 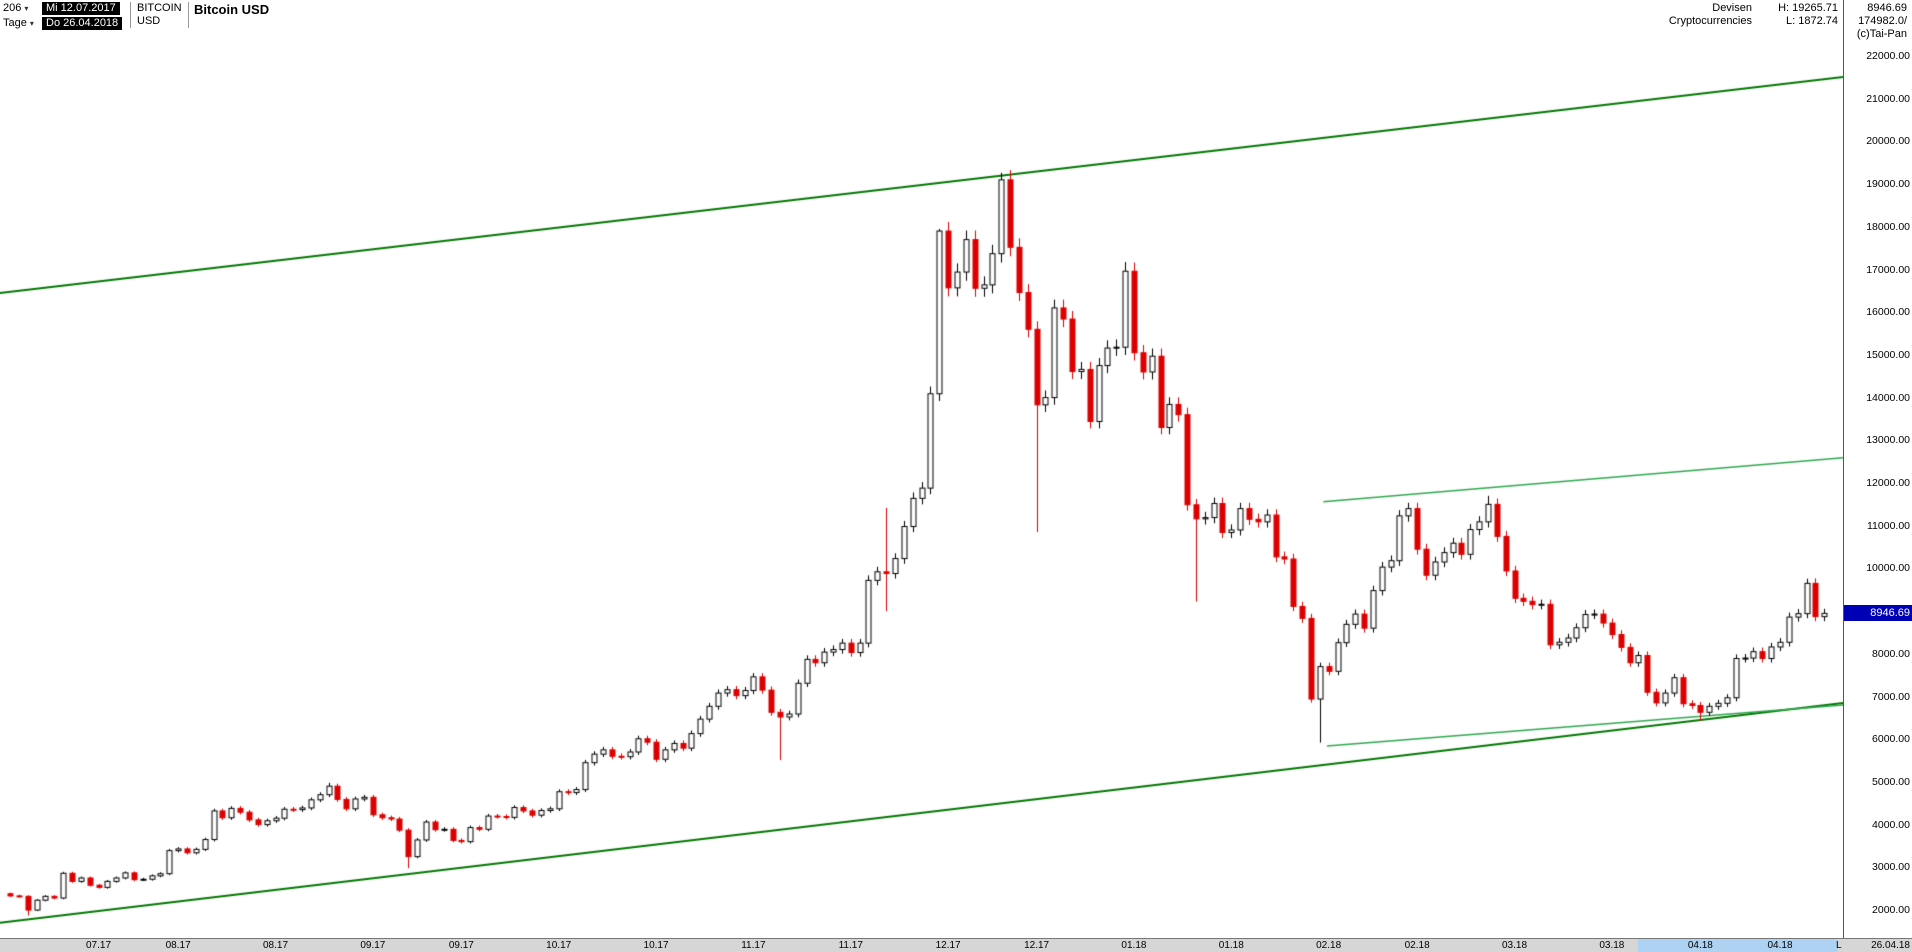 What do you see at coordinates (1839, 945) in the screenshot?
I see `last-bar-marker: L` at bounding box center [1839, 945].